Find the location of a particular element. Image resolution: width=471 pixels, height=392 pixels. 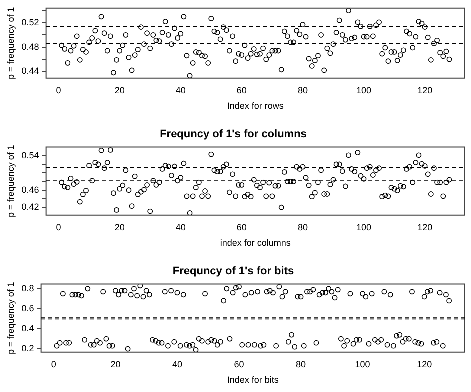

x-axis-title: index for columns is located at coordinates (256, 243).